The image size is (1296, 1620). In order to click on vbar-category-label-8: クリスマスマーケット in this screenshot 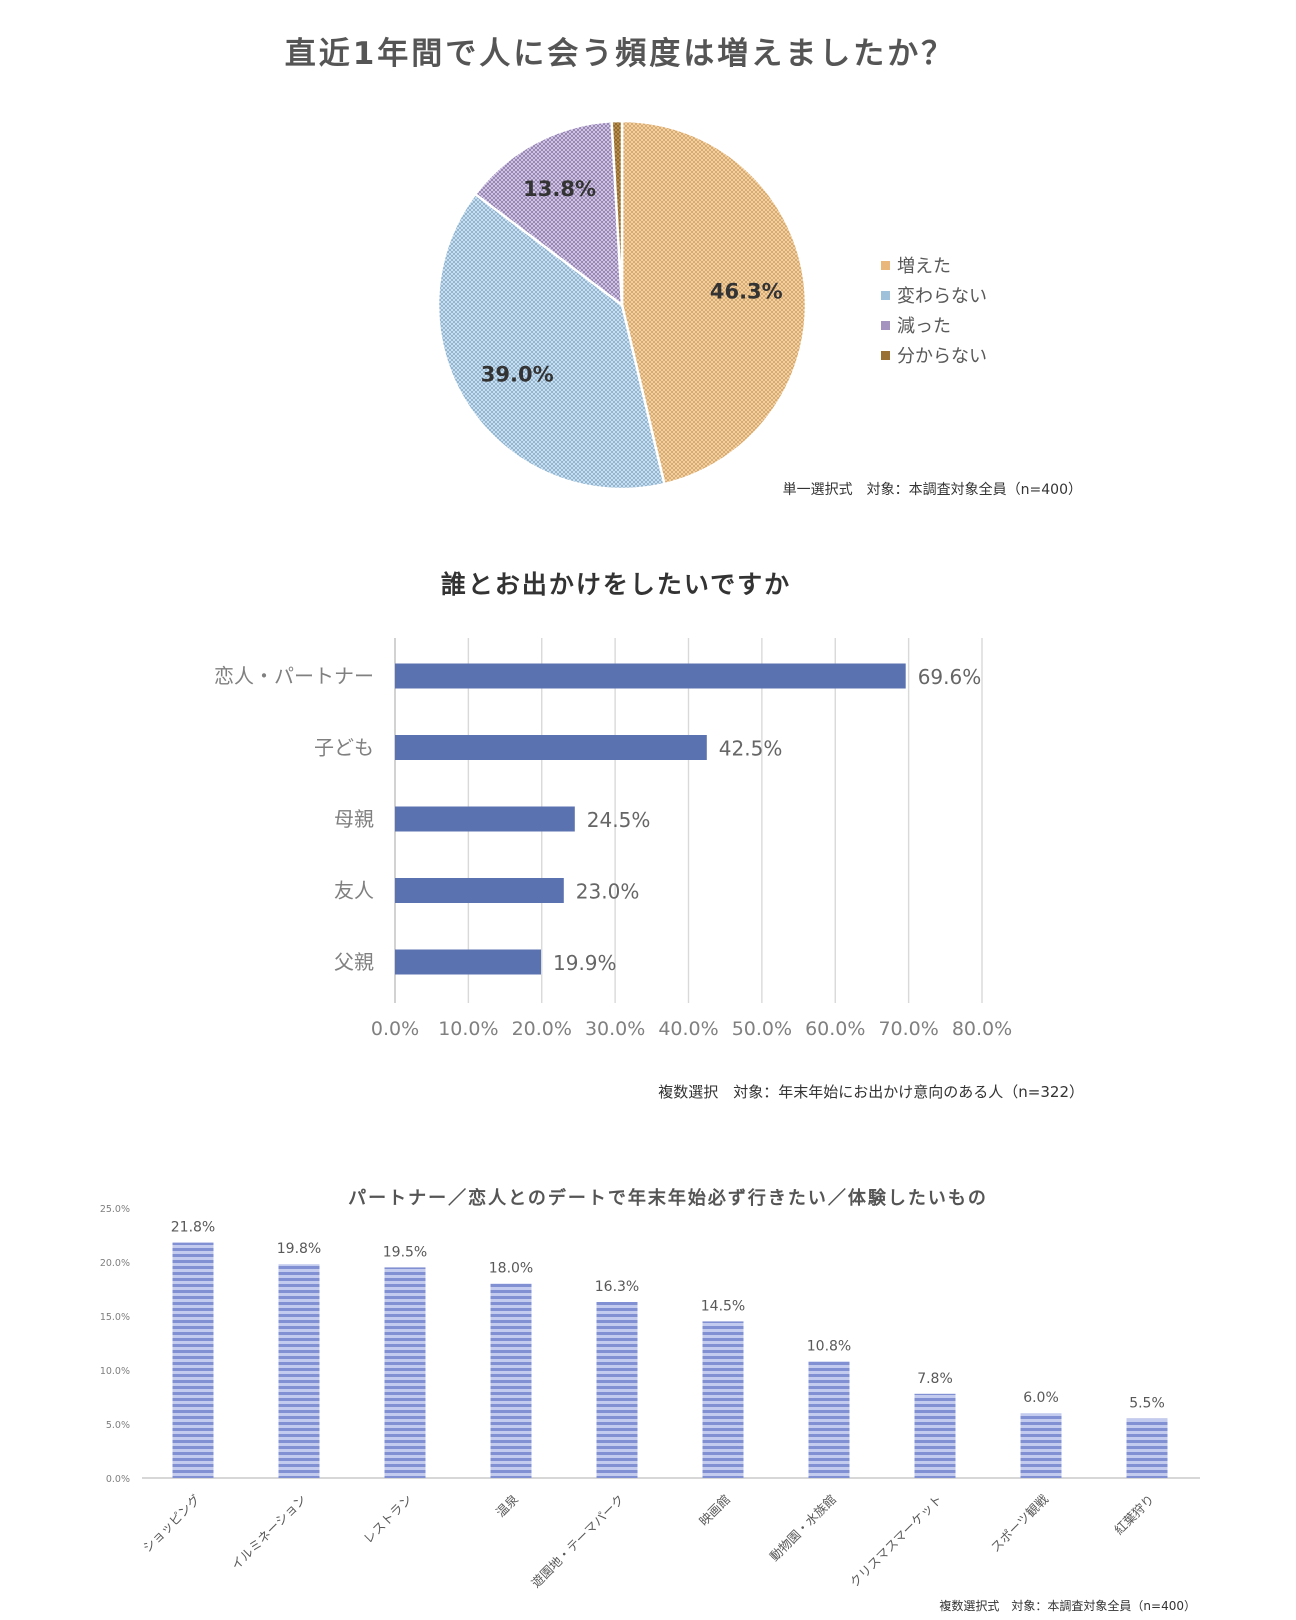, I will do `click(896, 1541)`.